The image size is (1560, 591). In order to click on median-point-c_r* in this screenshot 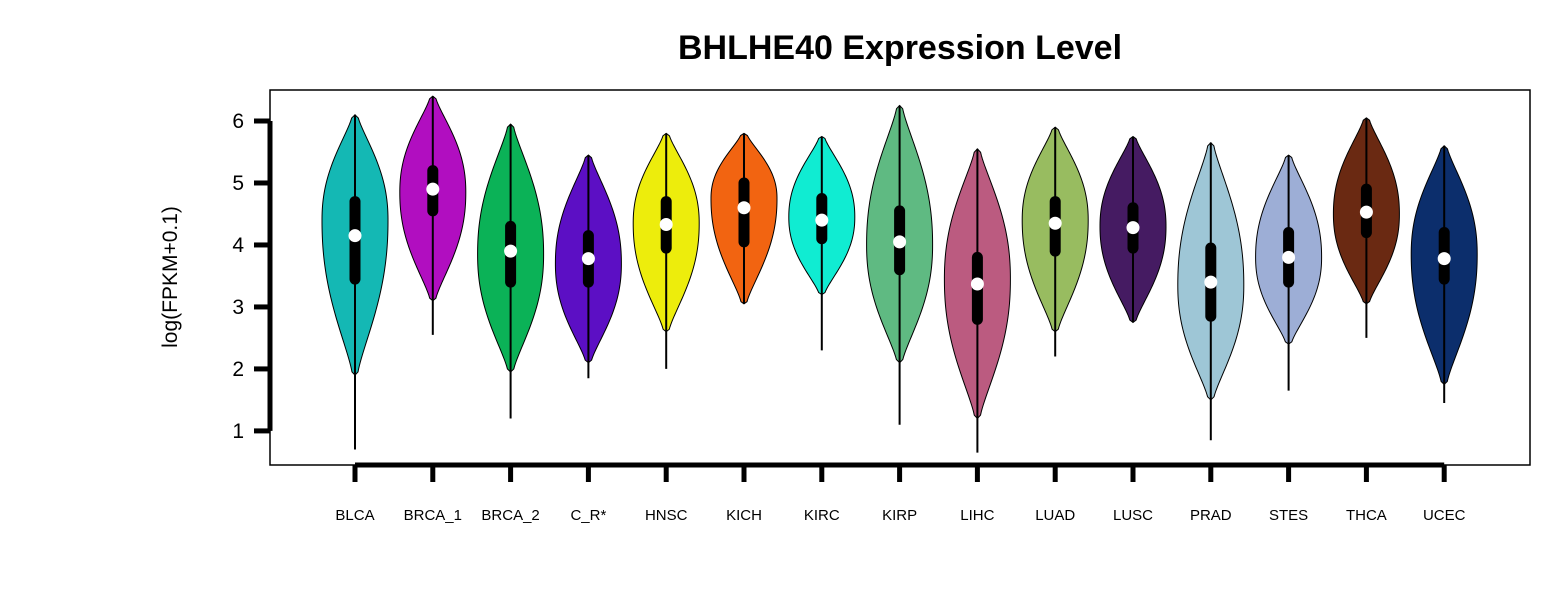, I will do `click(588, 259)`.